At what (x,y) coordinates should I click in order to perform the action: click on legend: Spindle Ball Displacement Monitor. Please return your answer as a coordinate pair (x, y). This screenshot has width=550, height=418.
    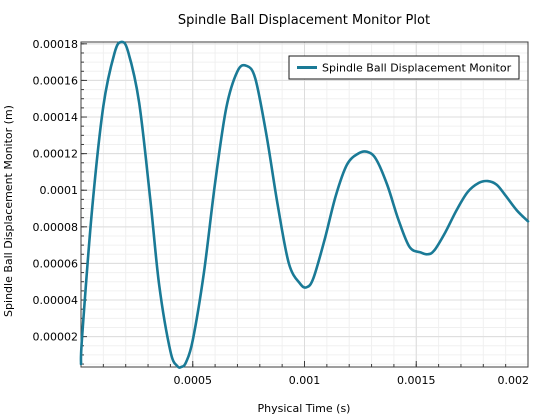
    Looking at the image, I should click on (404, 67).